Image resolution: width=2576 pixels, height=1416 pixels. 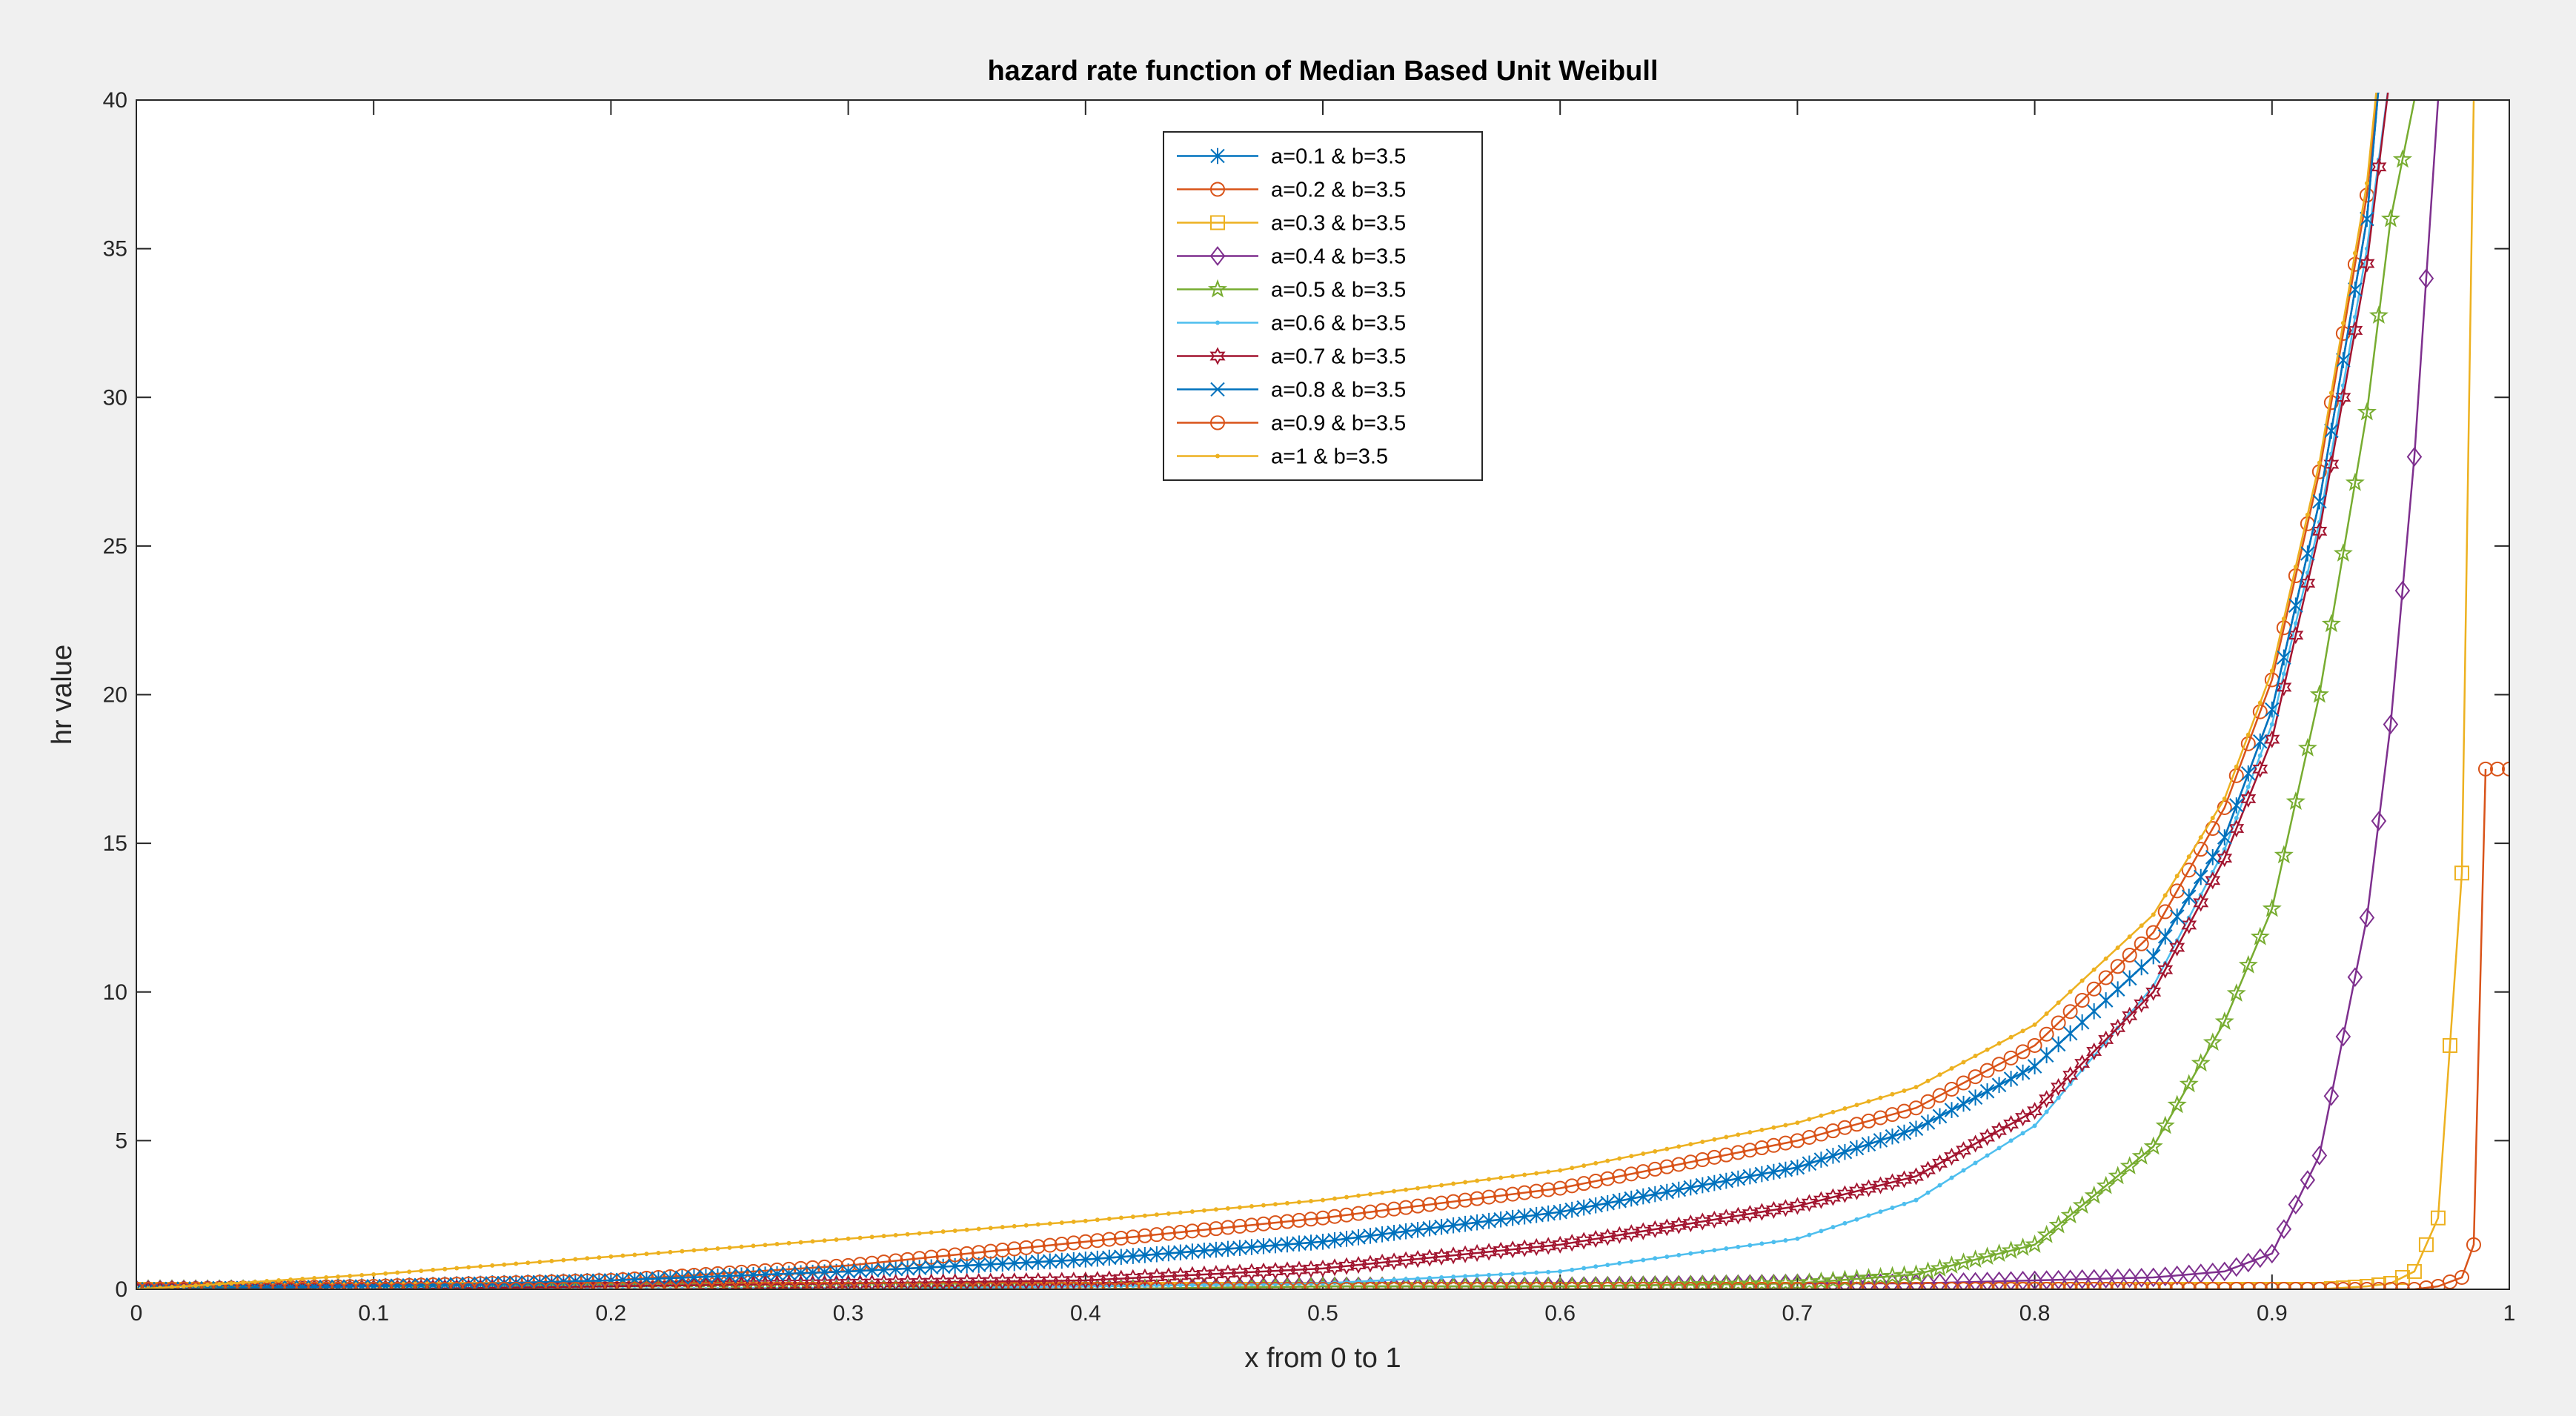 What do you see at coordinates (115, 695) in the screenshot?
I see `y-tick-label: 20` at bounding box center [115, 695].